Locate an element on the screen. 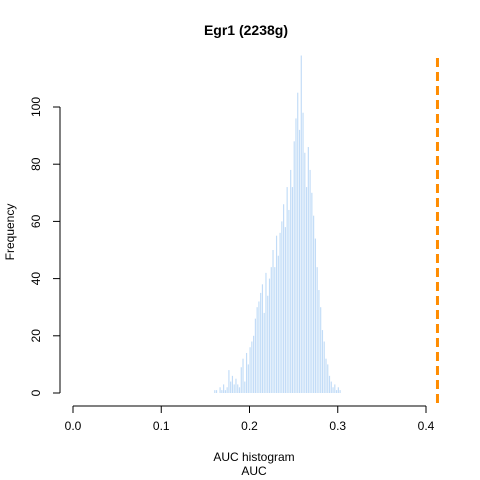 The height and width of the screenshot is (480, 480). x-tick-label: 0.3 is located at coordinates (337, 426).